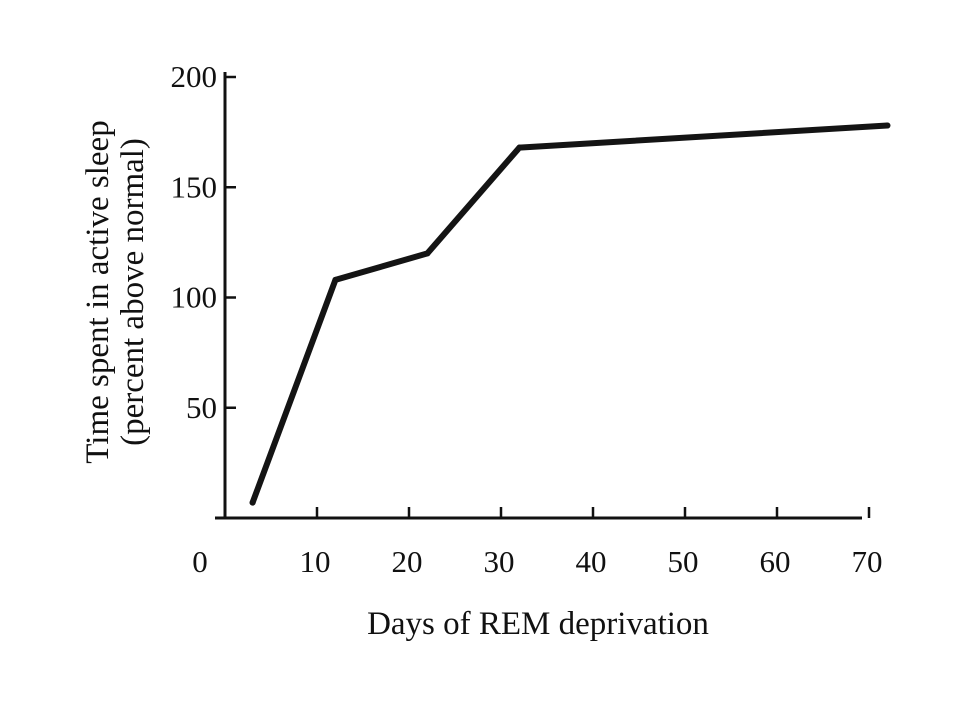 This screenshot has width=960, height=720. Describe the element at coordinates (591, 561) in the screenshot. I see `x-tick-label: 40` at that location.